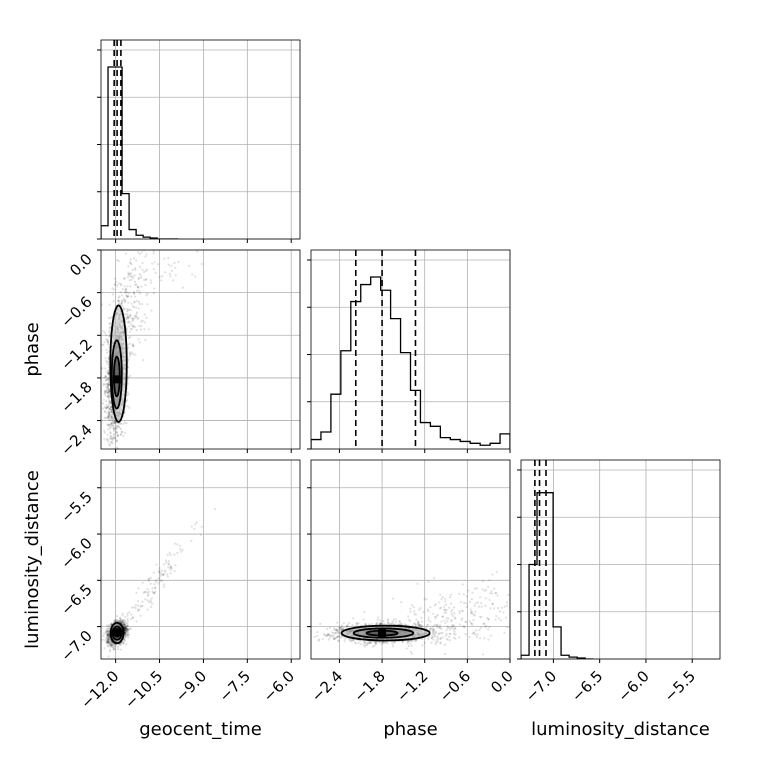  I want to click on scatter-geocent_time-vs-luminosity_distance-frame, so click(200, 559).